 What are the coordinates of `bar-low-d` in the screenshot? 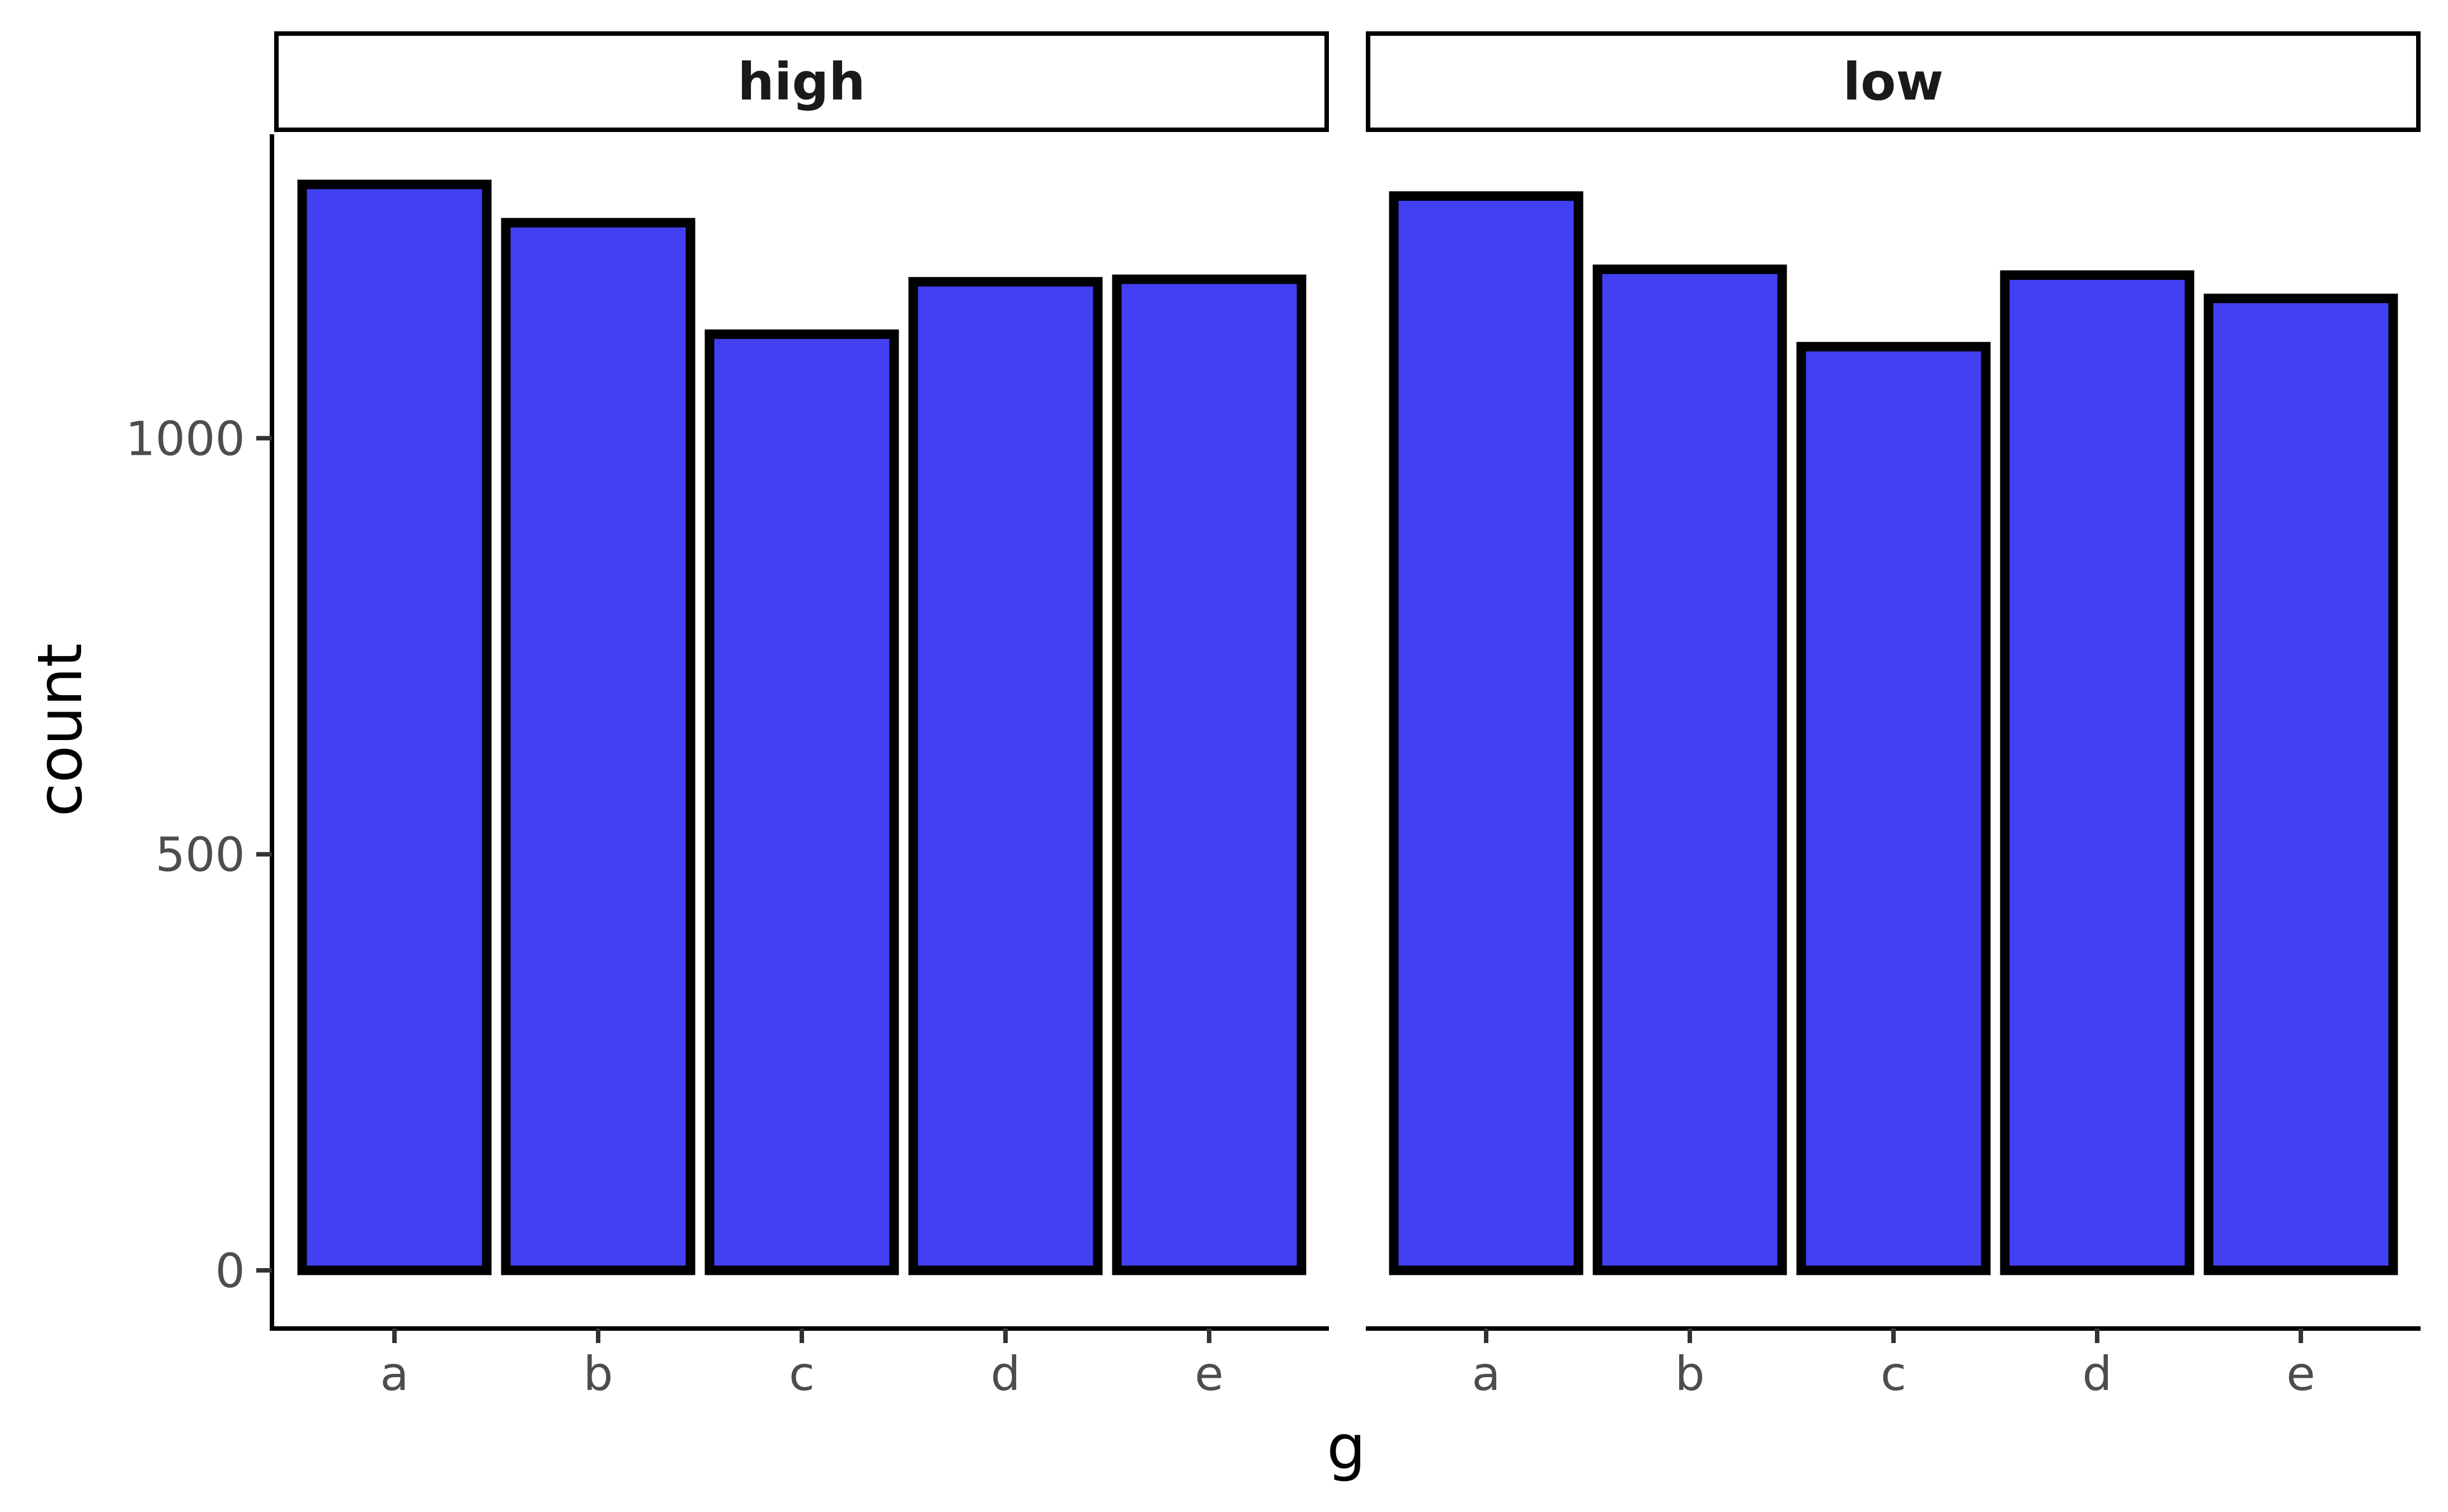 It's located at (2097, 772).